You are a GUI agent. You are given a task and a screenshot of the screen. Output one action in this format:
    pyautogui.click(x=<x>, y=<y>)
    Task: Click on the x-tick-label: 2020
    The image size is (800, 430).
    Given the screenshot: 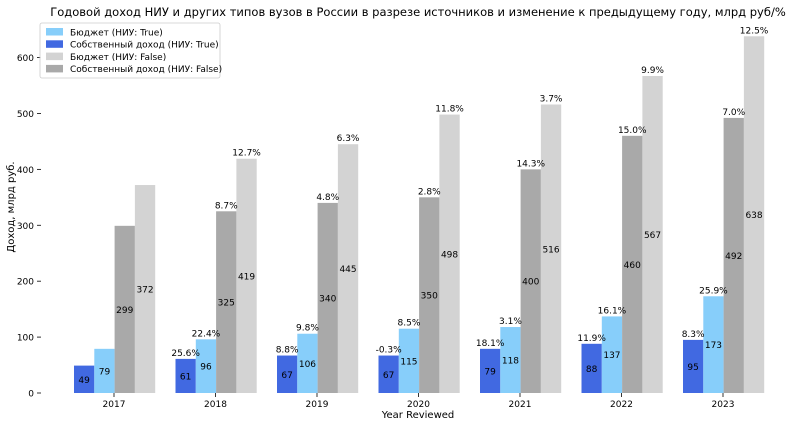 What is the action you would take?
    pyautogui.click(x=418, y=405)
    